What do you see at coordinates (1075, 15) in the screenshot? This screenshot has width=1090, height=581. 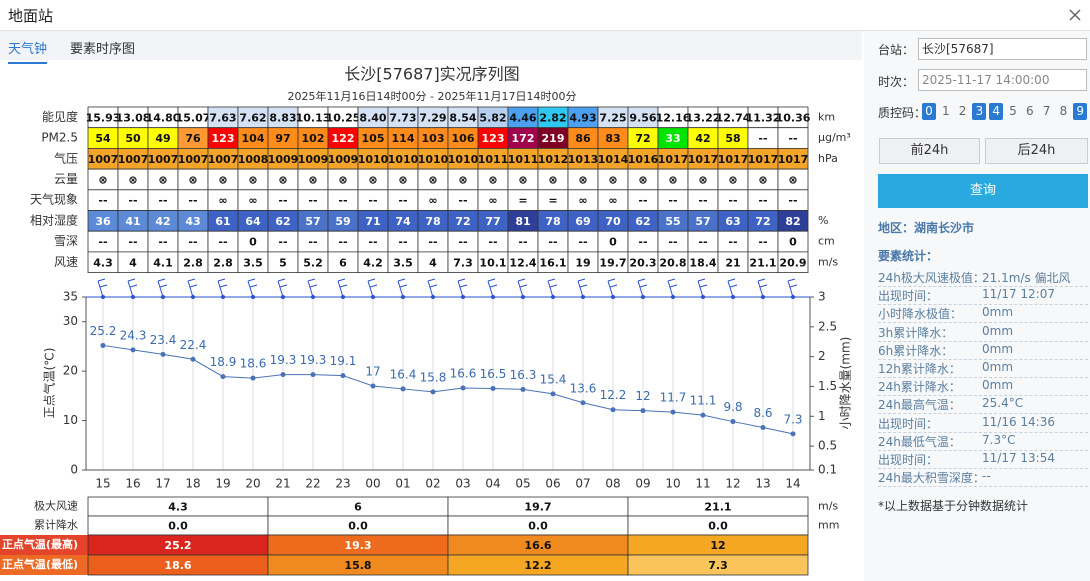 I see `close-button` at bounding box center [1075, 15].